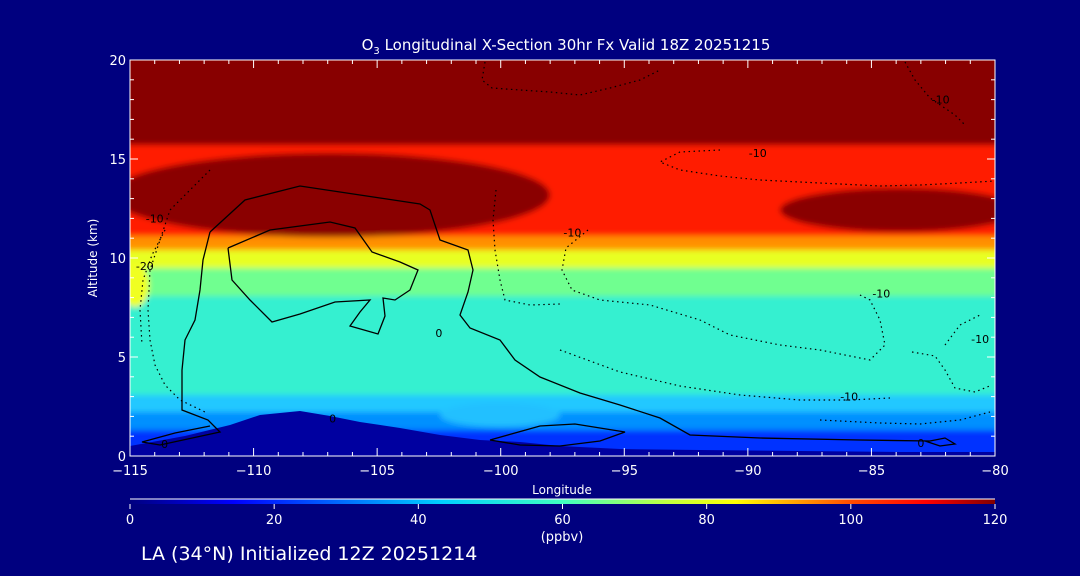 The height and width of the screenshot is (576, 1080). Describe the element at coordinates (871, 471) in the screenshot. I see `x-tick-label: −85` at that location.